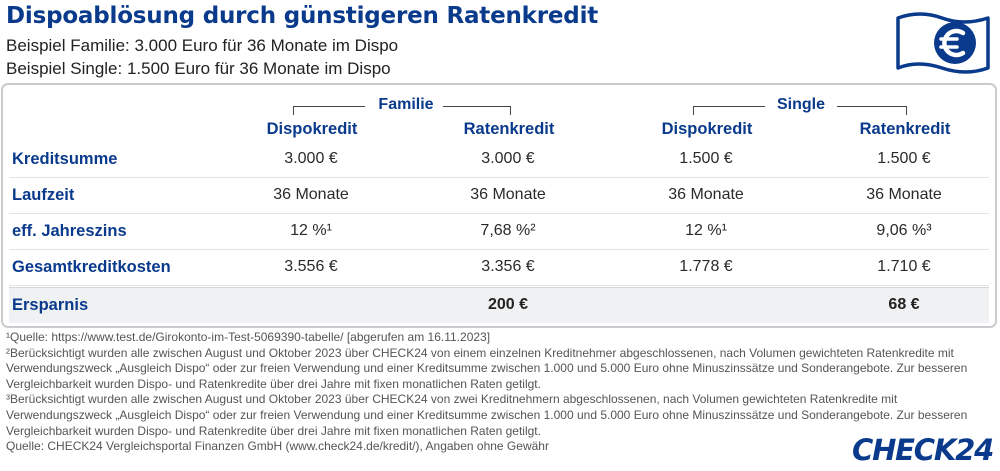 The height and width of the screenshot is (471, 1000). Describe the element at coordinates (43, 195) in the screenshot. I see `row-label-laufzeit: Laufzeit` at that location.